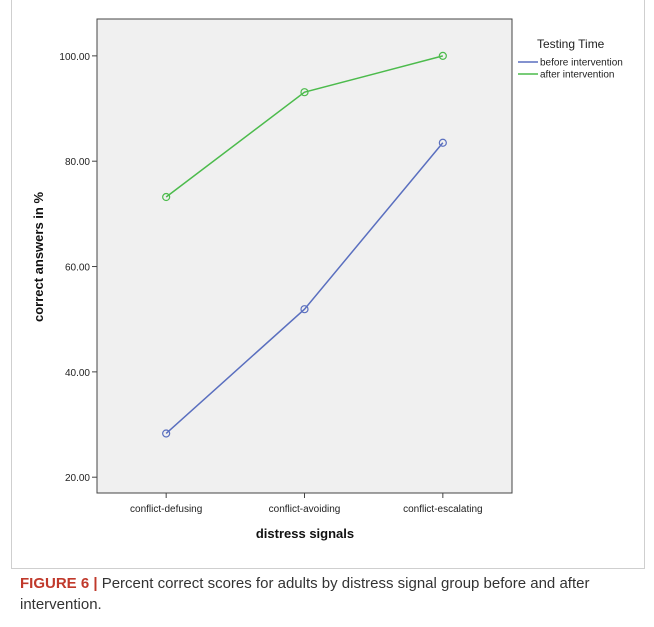 The height and width of the screenshot is (627, 654). What do you see at coordinates (581, 63) in the screenshot?
I see `legend-label: before intervention` at bounding box center [581, 63].